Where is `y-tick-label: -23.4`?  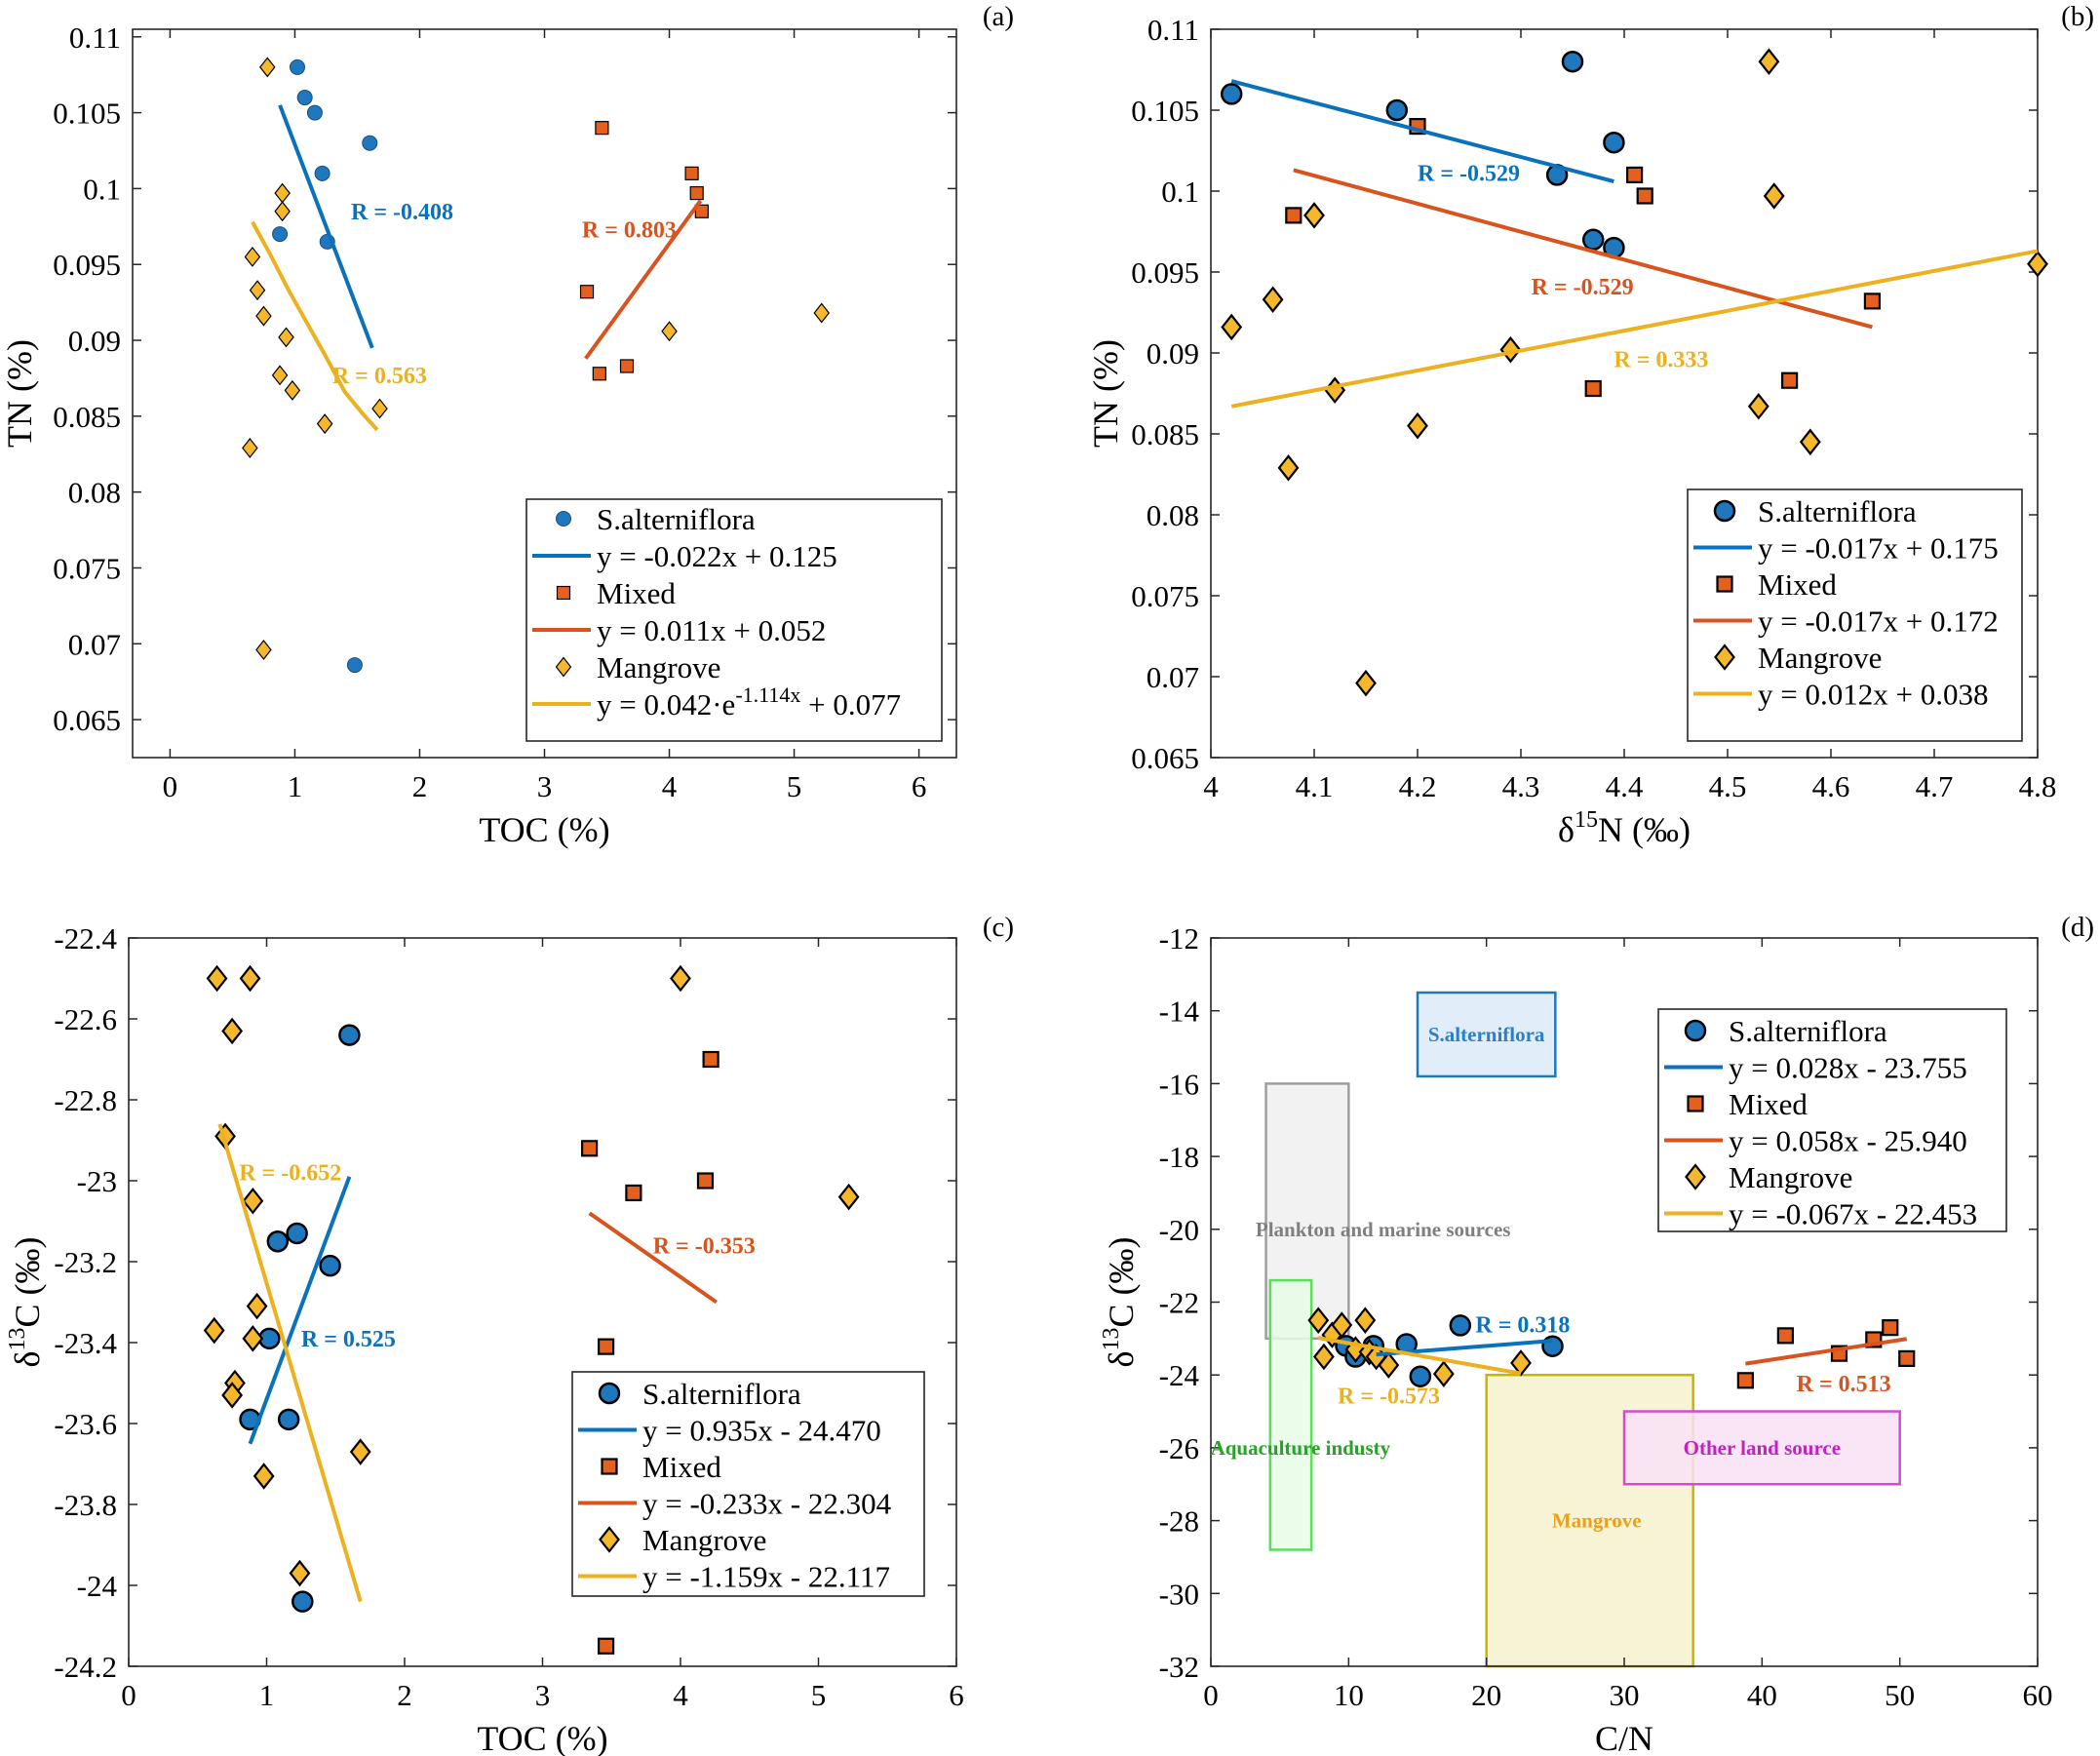 y-tick-label: -23.4 is located at coordinates (86, 1343).